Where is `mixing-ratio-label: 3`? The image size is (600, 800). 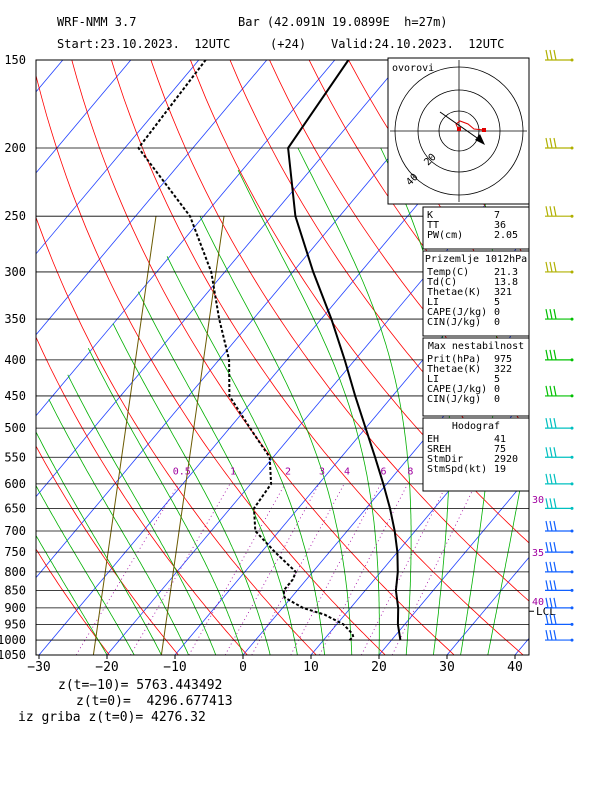 mixing-ratio-label: 3 is located at coordinates (322, 472).